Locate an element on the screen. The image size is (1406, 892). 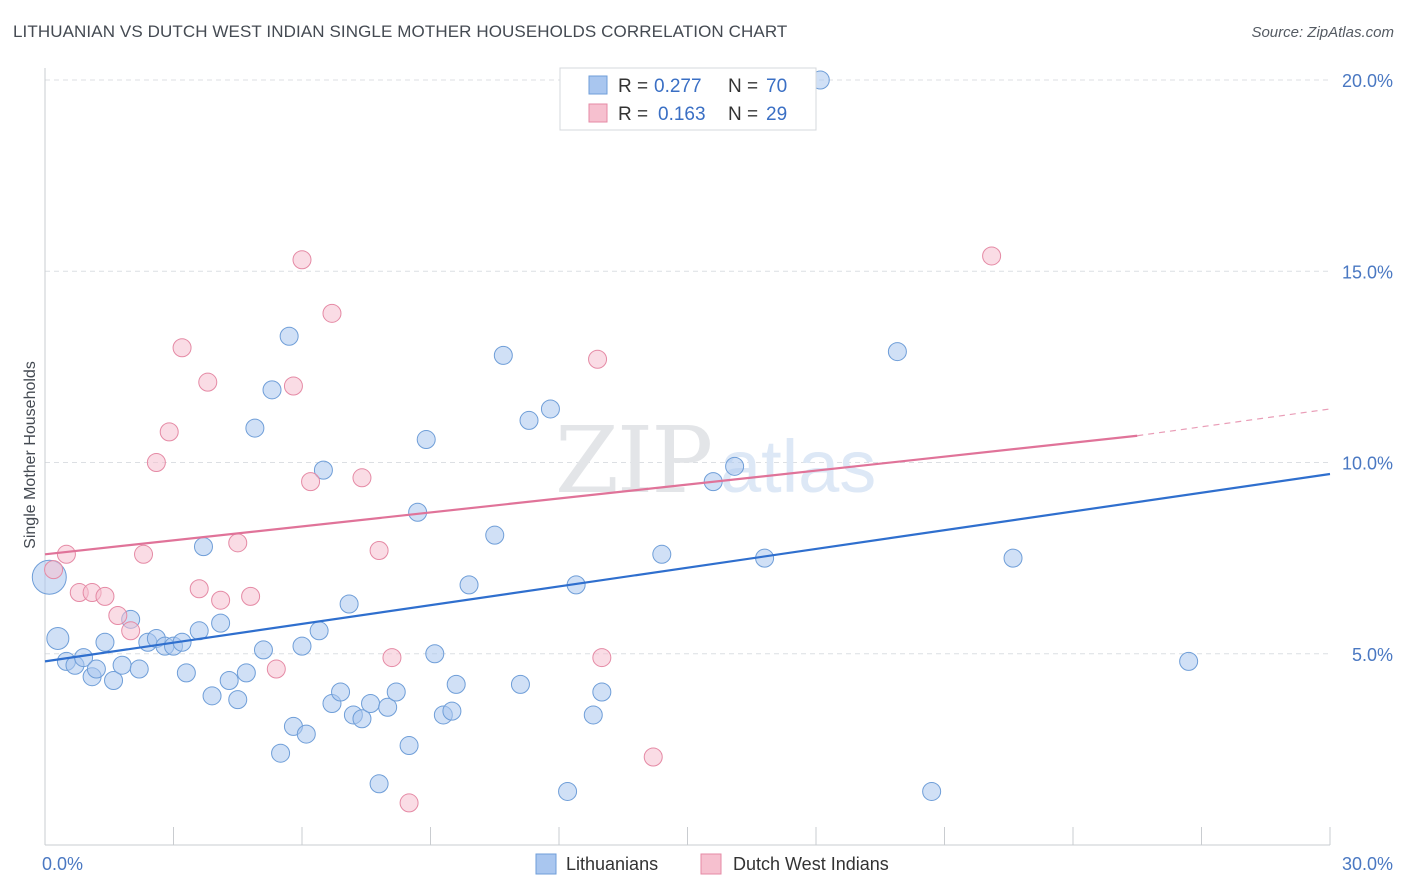
bottom-legend-label-lithuanians: Lithuanians is located at coordinates (612, 864).